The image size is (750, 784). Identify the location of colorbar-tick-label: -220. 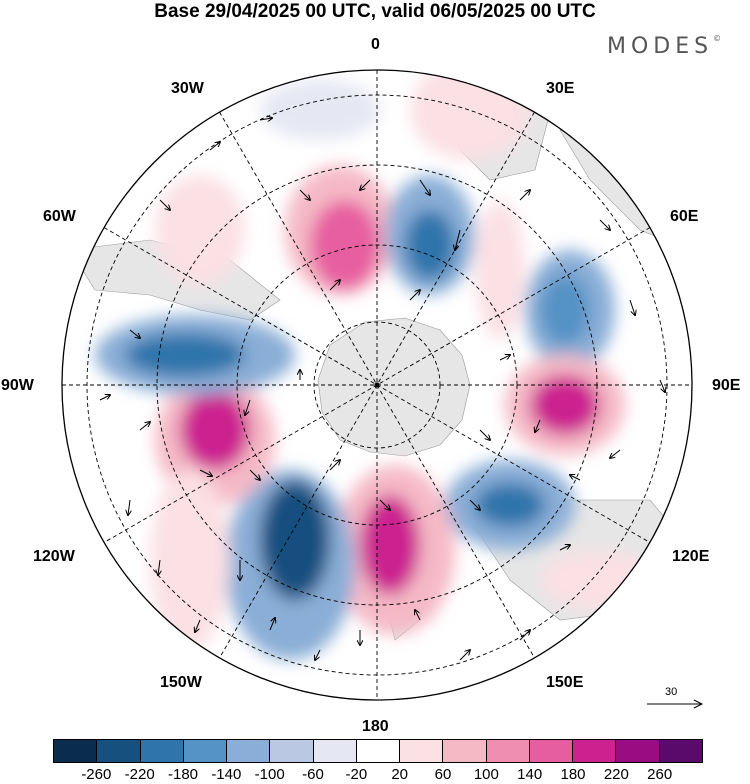
(139, 774).